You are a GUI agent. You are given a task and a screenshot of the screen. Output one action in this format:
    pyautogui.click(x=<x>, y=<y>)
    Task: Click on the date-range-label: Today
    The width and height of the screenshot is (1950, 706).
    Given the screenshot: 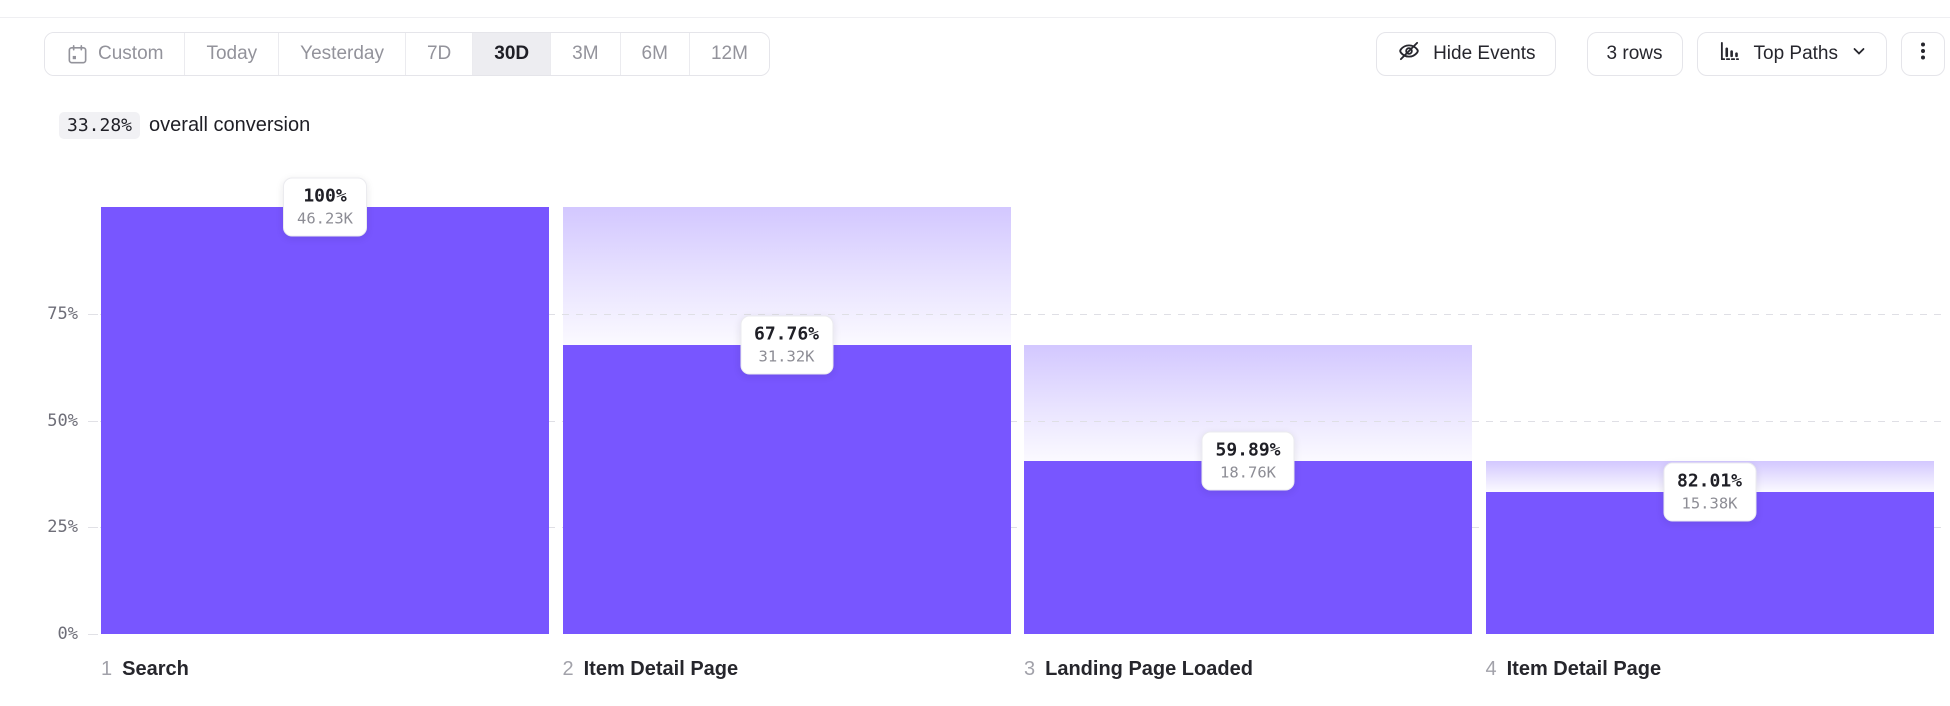 What is the action you would take?
    pyautogui.click(x=232, y=53)
    